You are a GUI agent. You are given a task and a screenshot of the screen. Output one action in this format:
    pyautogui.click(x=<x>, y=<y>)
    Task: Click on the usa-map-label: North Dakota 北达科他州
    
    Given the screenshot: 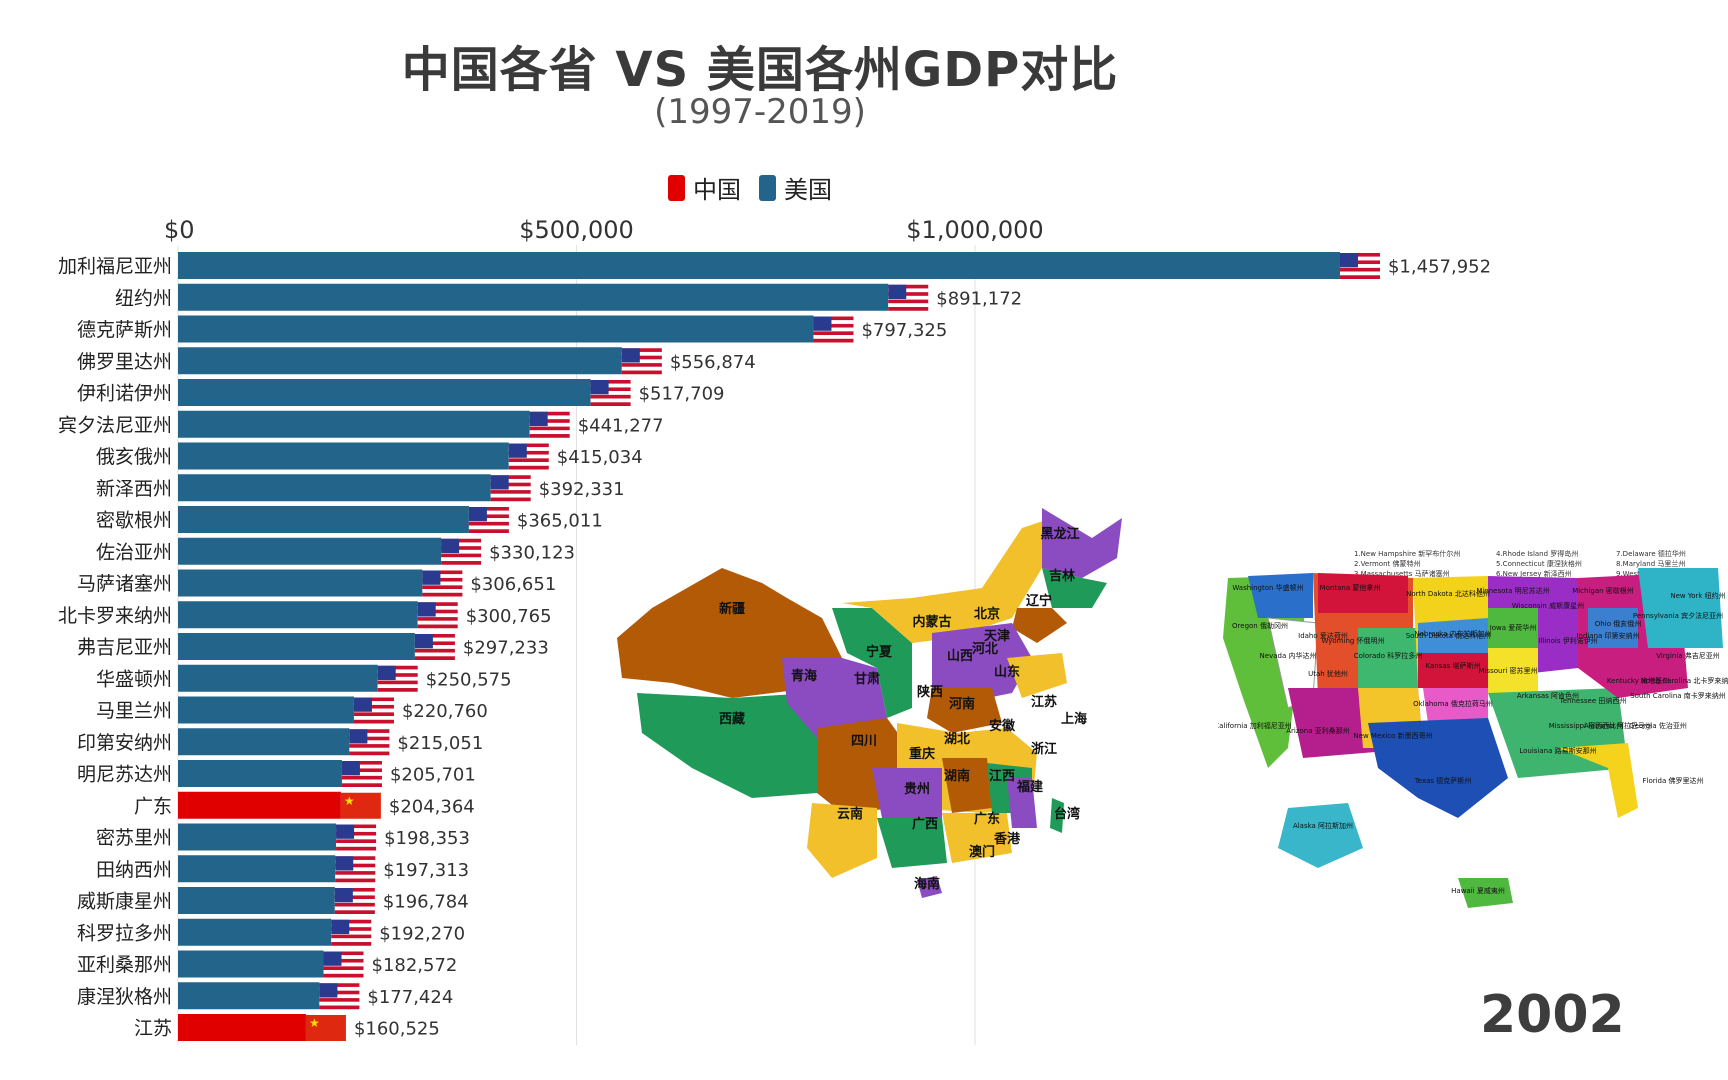 What is the action you would take?
    pyautogui.click(x=1448, y=593)
    